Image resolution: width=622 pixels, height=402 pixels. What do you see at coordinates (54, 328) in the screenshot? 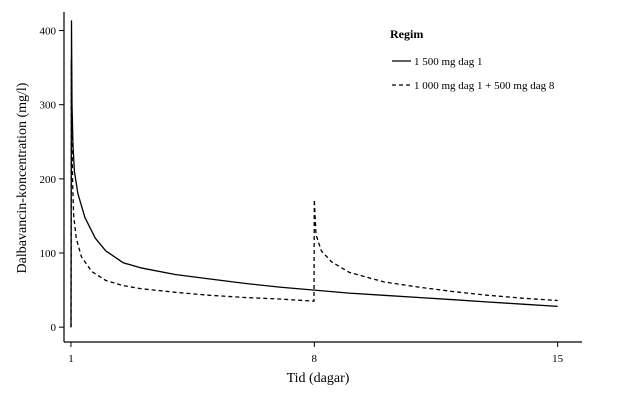
I see `y-tick-label: 0` at bounding box center [54, 328].